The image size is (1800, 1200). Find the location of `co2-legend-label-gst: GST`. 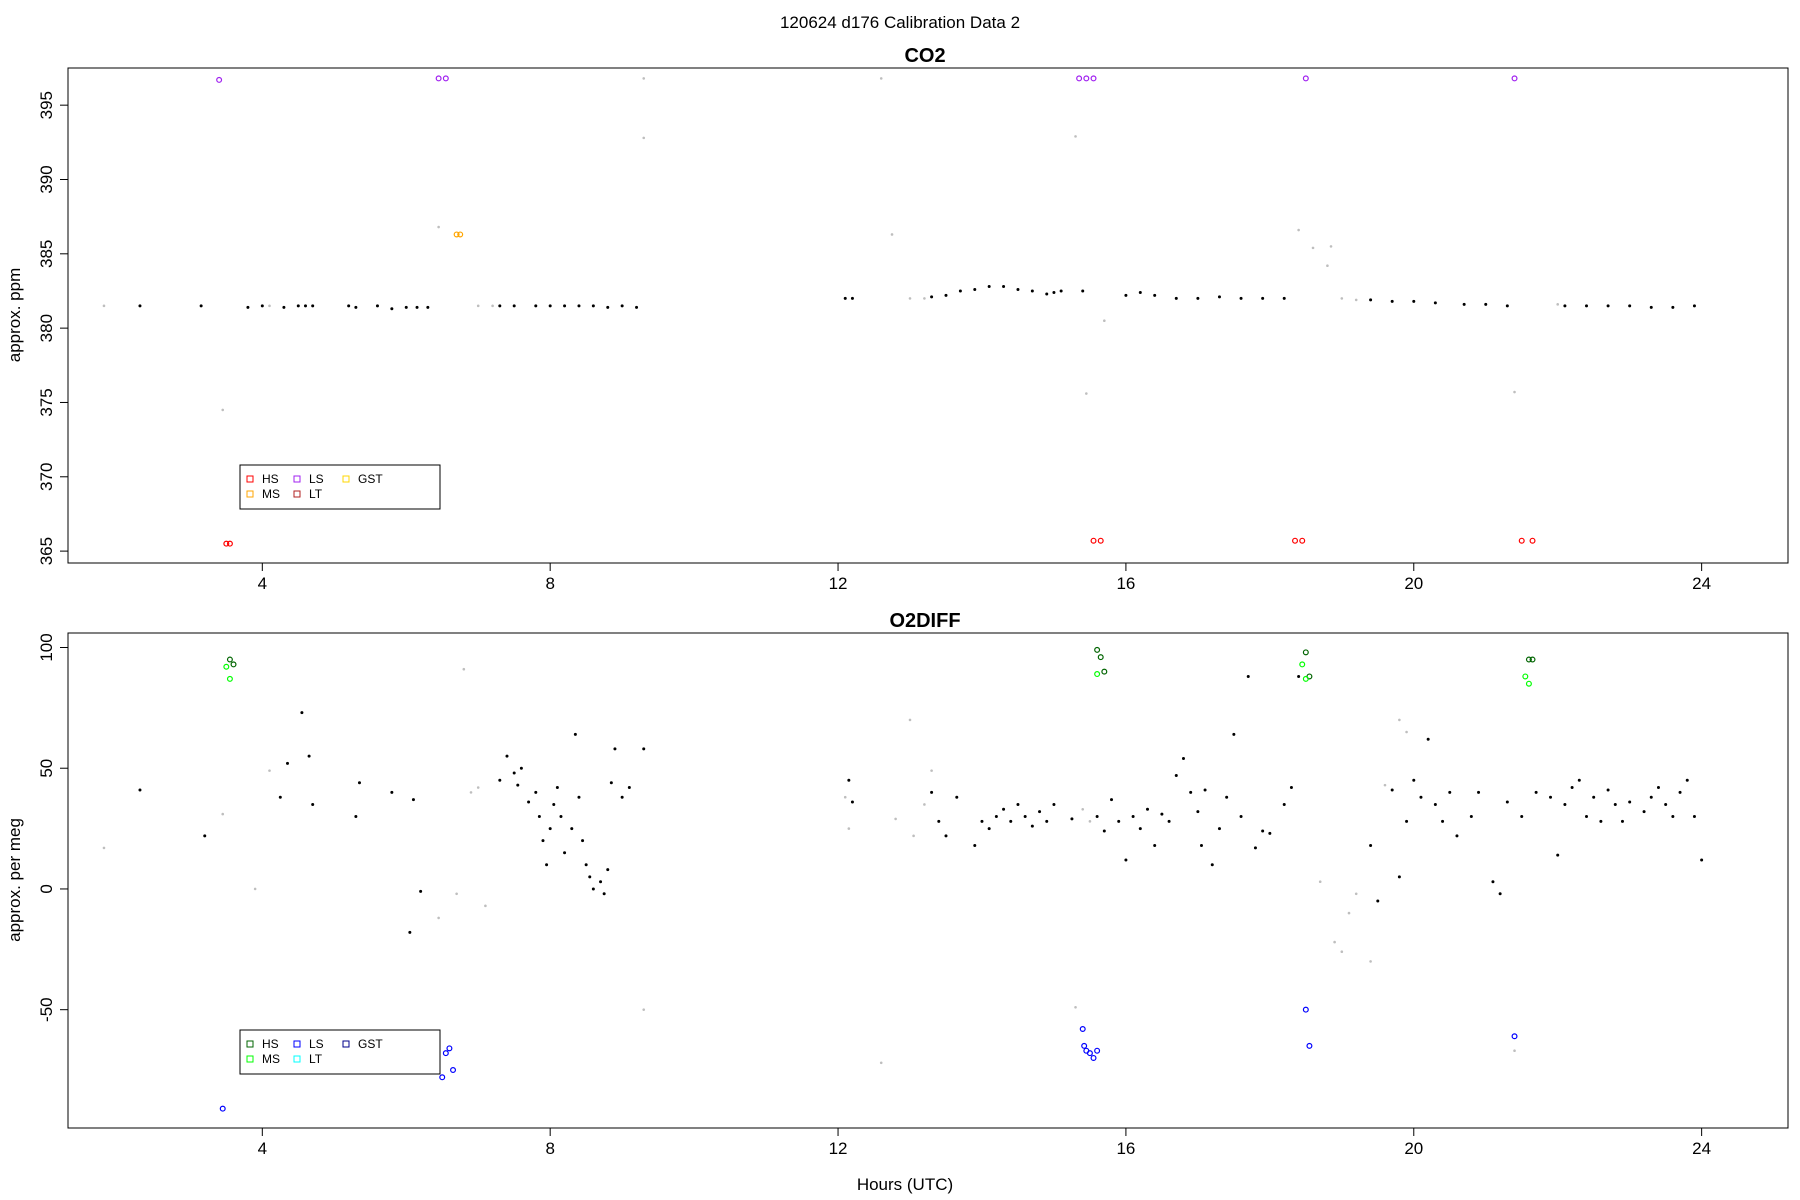

co2-legend-label-gst: GST is located at coordinates (370, 479).